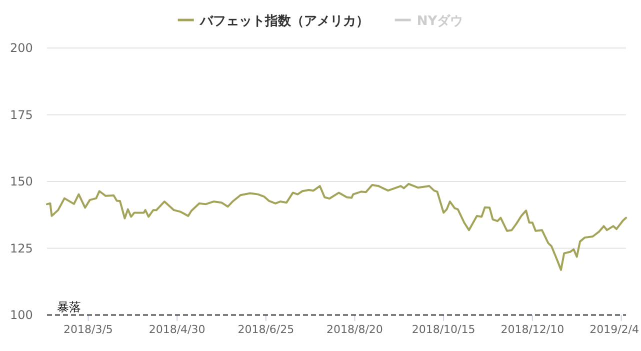 Image resolution: width=641 pixels, height=351 pixels. What do you see at coordinates (614, 329) in the screenshot?
I see `x-tick-label: 2019/2/4` at bounding box center [614, 329].